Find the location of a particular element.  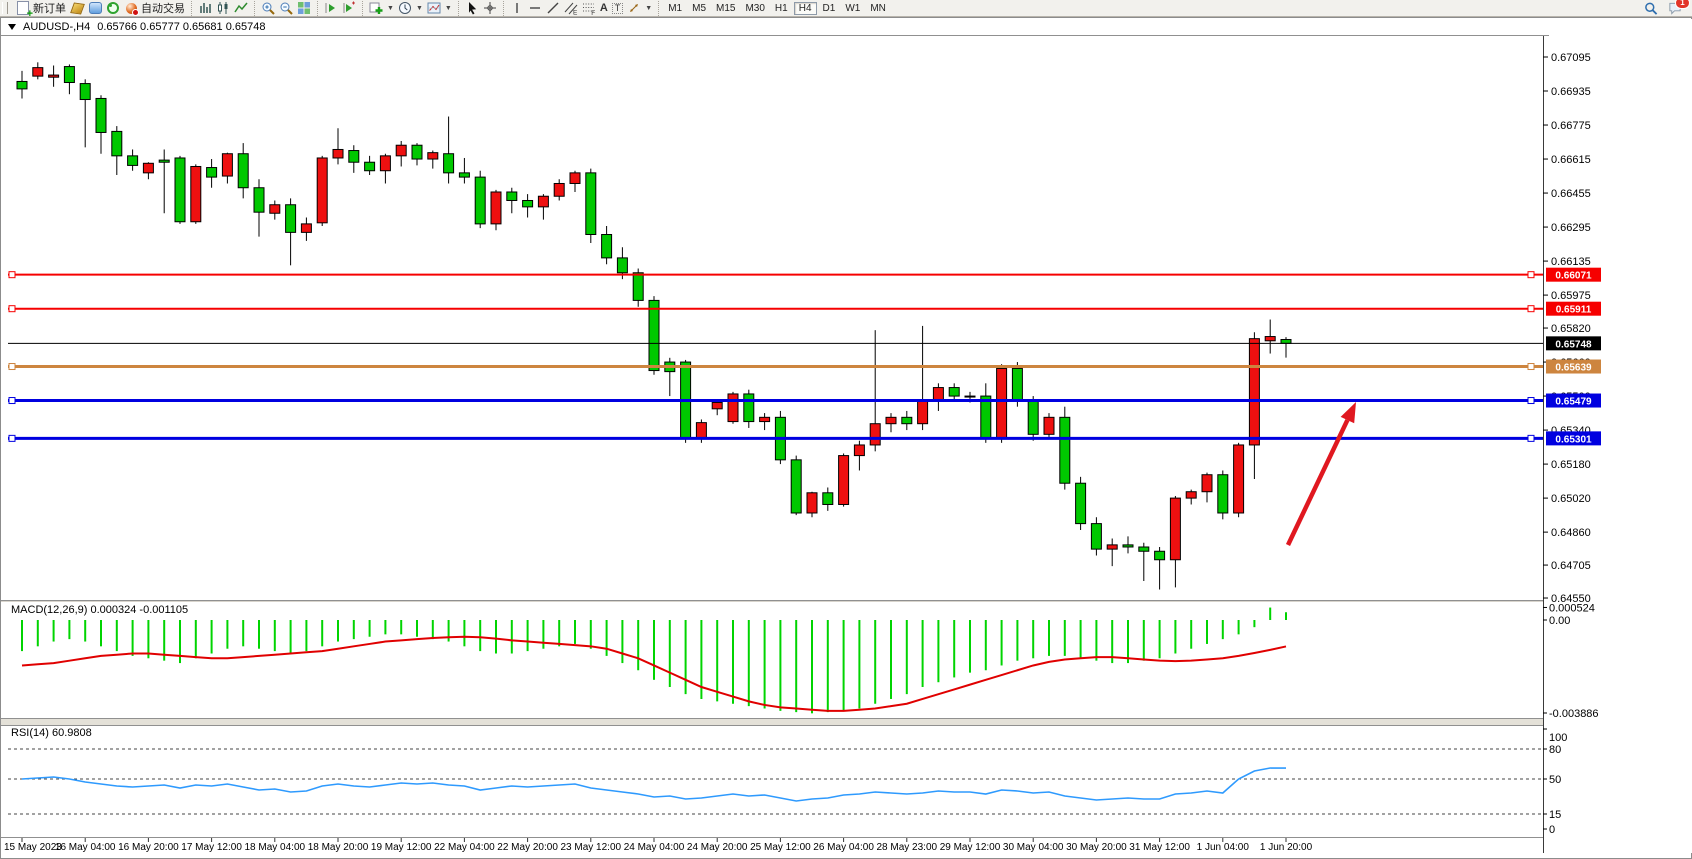

collapse-ohlc-icon is located at coordinates (12, 27).